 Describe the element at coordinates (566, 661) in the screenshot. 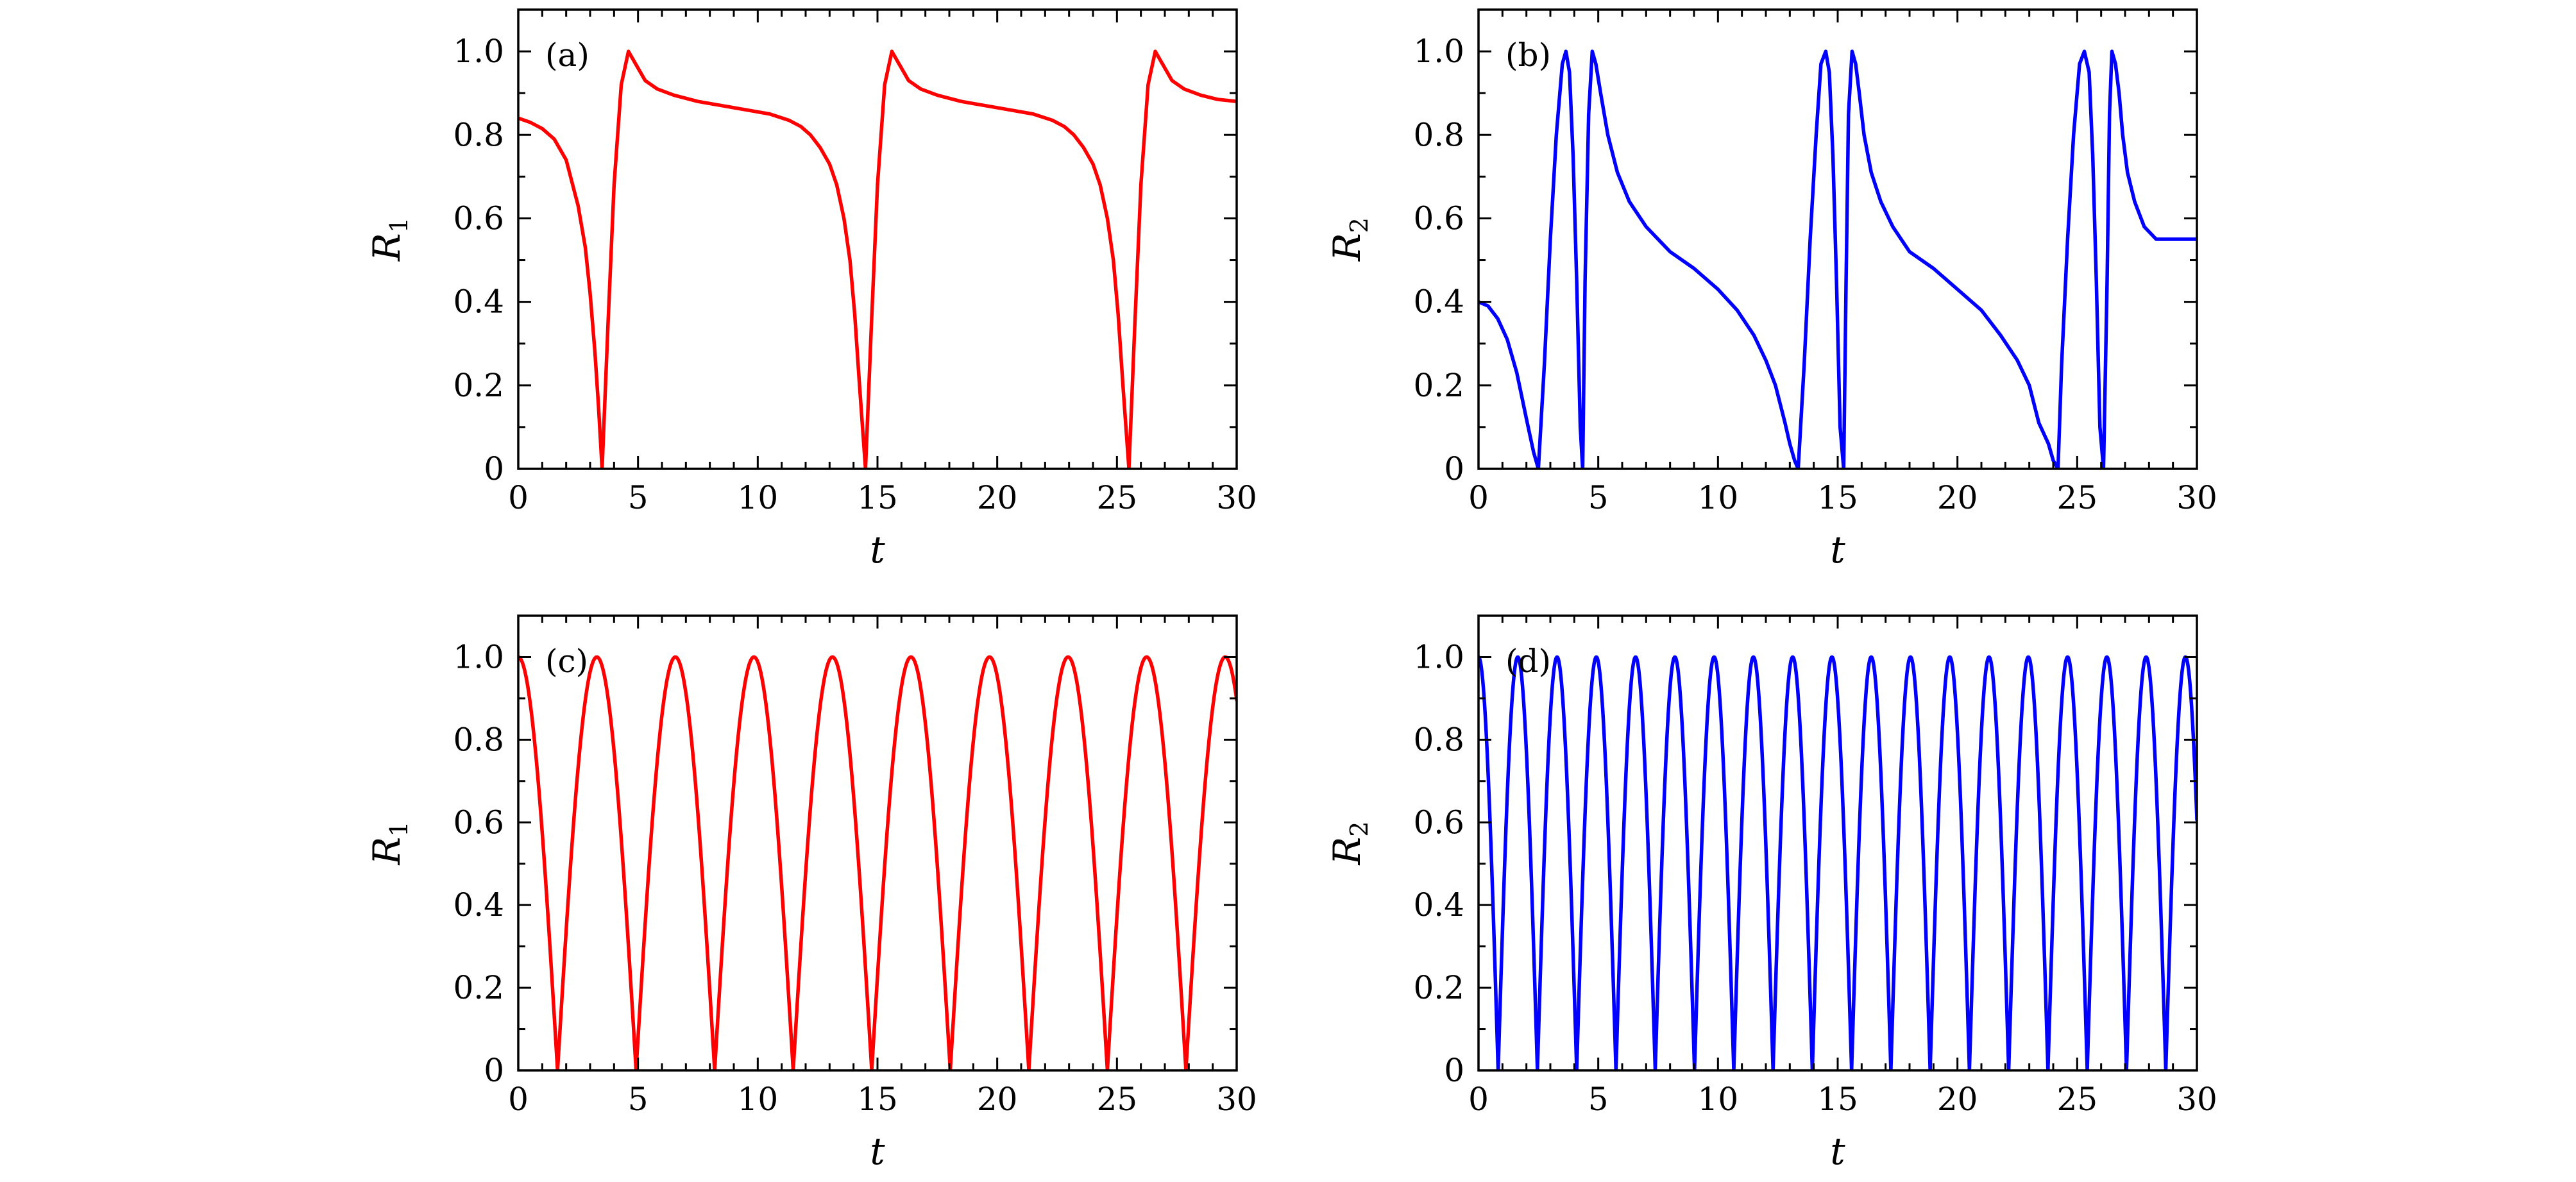

I see `panel-label: (c)` at that location.